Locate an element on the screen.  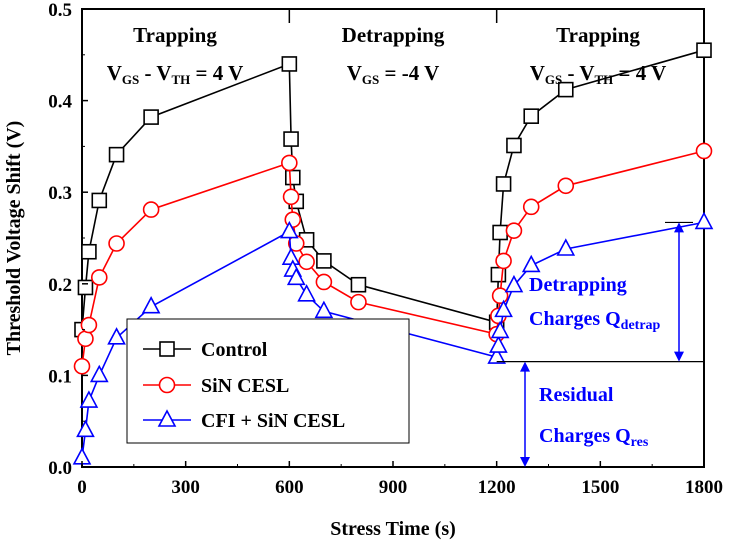
residual-arrow is located at coordinates (525, 414).